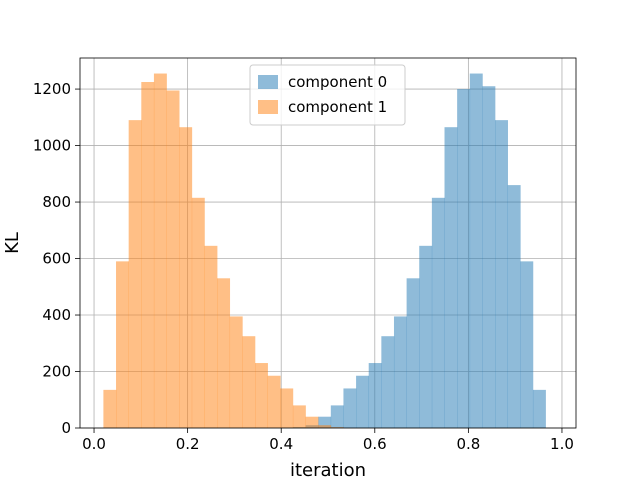 The width and height of the screenshot is (640, 480). I want to click on y-tick-label: 200, so click(56, 372).